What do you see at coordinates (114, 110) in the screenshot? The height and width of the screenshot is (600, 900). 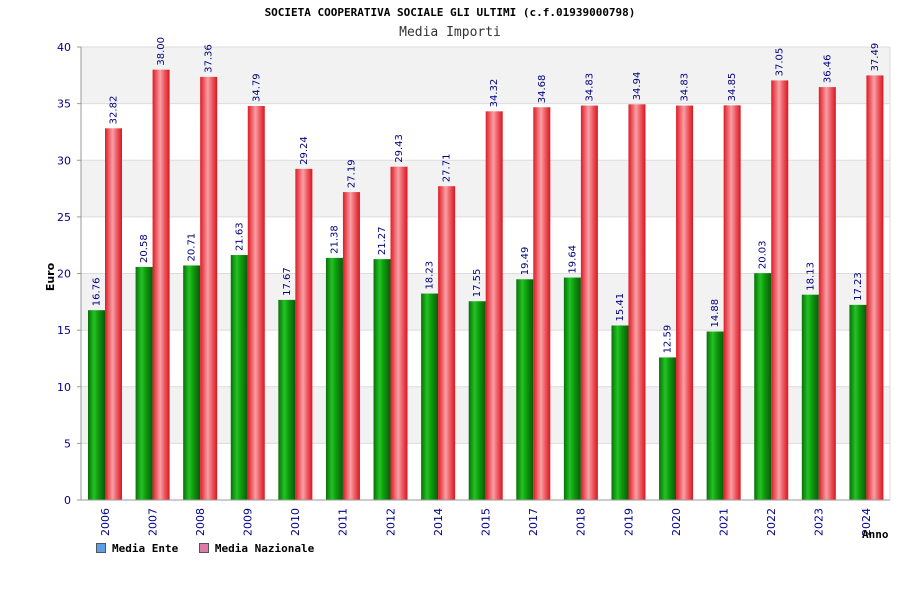 I see `data-label: 32.82` at bounding box center [114, 110].